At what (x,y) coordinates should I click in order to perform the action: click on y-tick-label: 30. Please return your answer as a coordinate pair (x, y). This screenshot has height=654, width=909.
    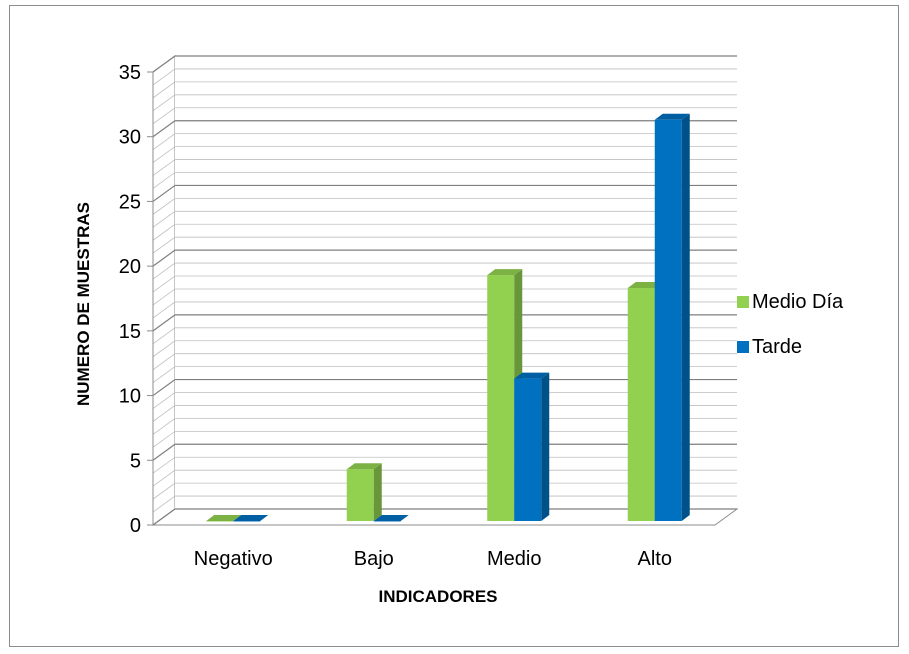
    Looking at the image, I should click on (130, 138).